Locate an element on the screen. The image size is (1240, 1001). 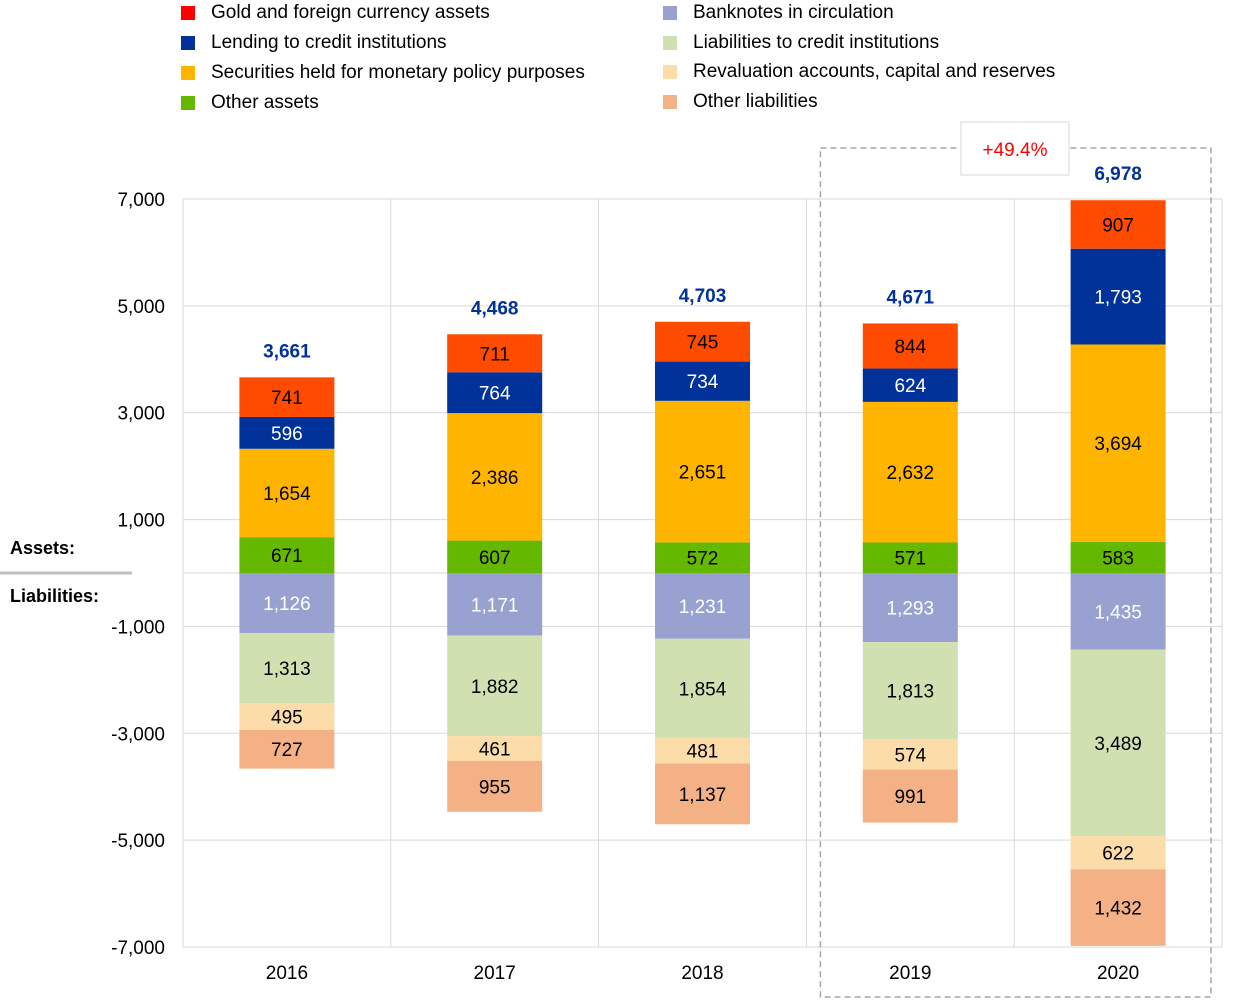
data-label: 572 is located at coordinates (703, 559).